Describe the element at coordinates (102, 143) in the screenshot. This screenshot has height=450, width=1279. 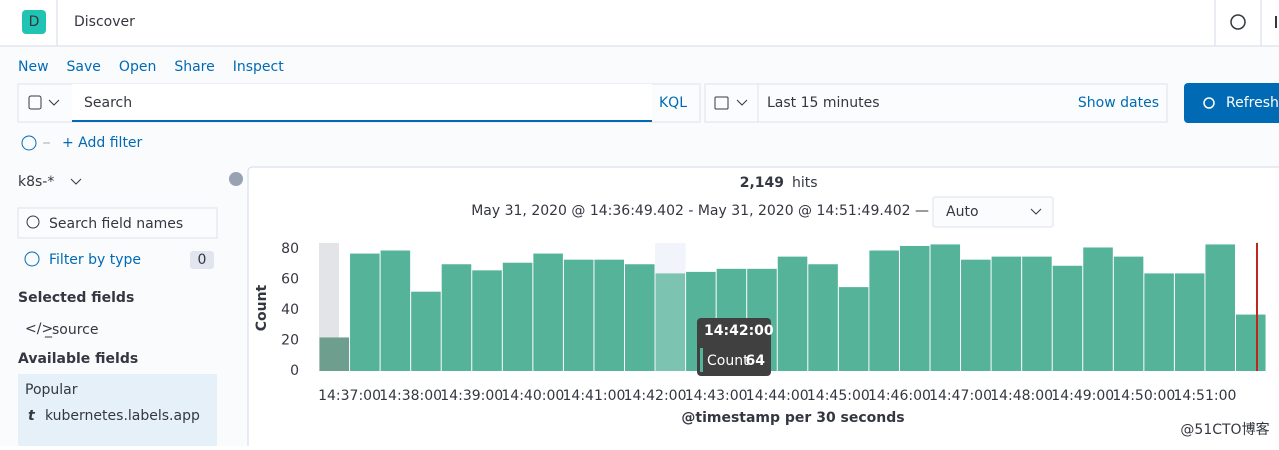
I see `add-filter: + Add filter` at that location.